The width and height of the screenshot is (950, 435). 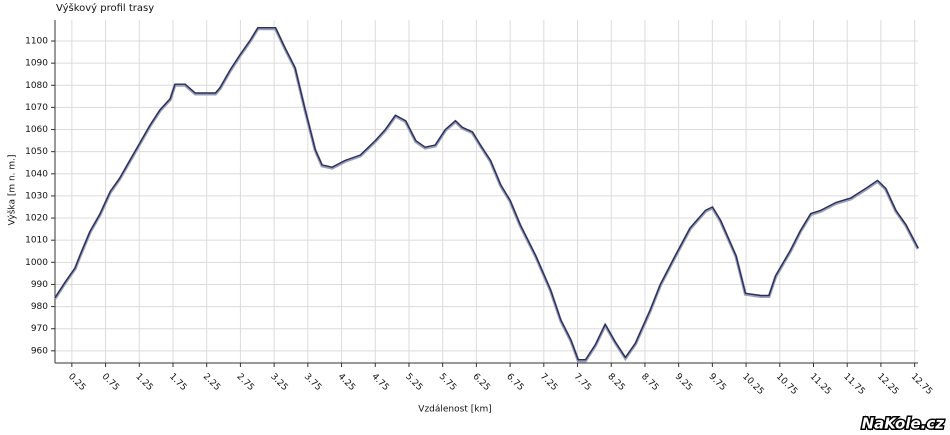 What do you see at coordinates (379, 382) in the screenshot?
I see `x-tick-label: 4.75` at bounding box center [379, 382].